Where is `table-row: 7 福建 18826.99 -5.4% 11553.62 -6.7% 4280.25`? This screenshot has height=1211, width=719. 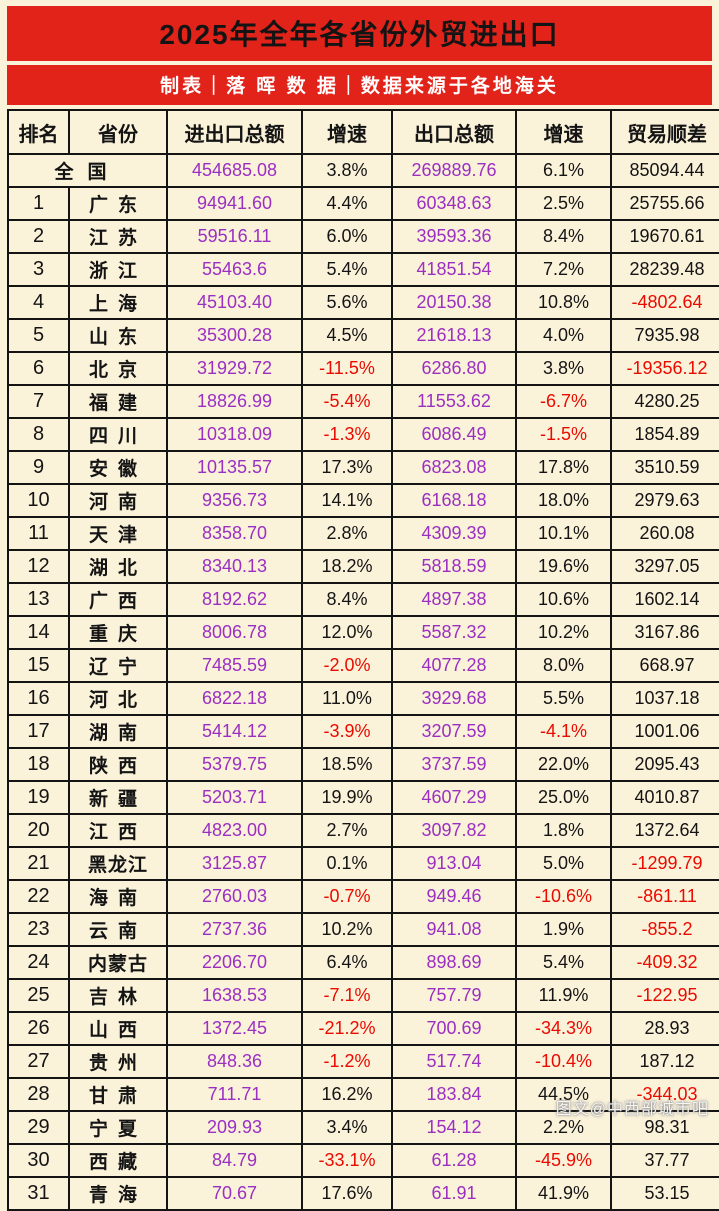 table-row: 7 福建 18826.99 -5.4% 11553.62 -6.7% 4280.25 is located at coordinates (363, 401).